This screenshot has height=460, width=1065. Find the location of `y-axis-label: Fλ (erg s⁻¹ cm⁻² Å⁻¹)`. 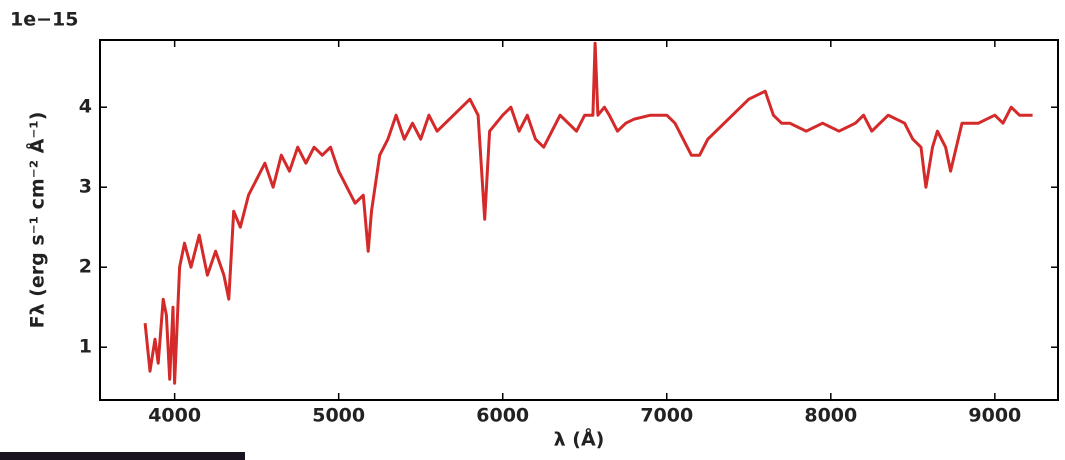

y-axis-label: Fλ (erg s⁻¹ cm⁻² Å⁻¹) is located at coordinates (37, 220).